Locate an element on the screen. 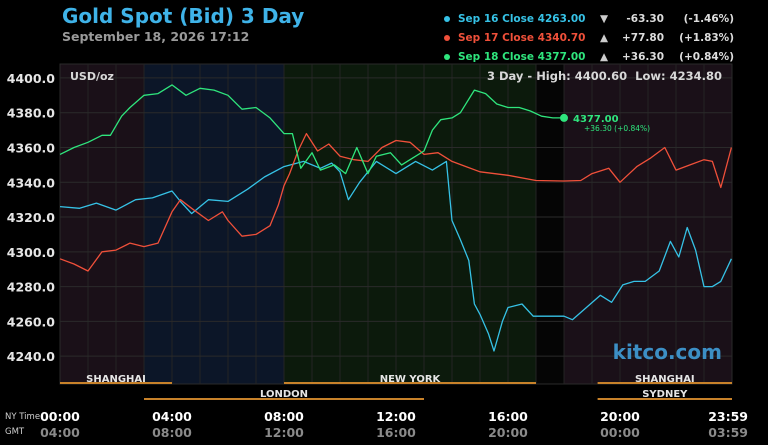 Image resolution: width=768 pixels, height=445 pixels. legend-dot-sep16 is located at coordinates (447, 18).